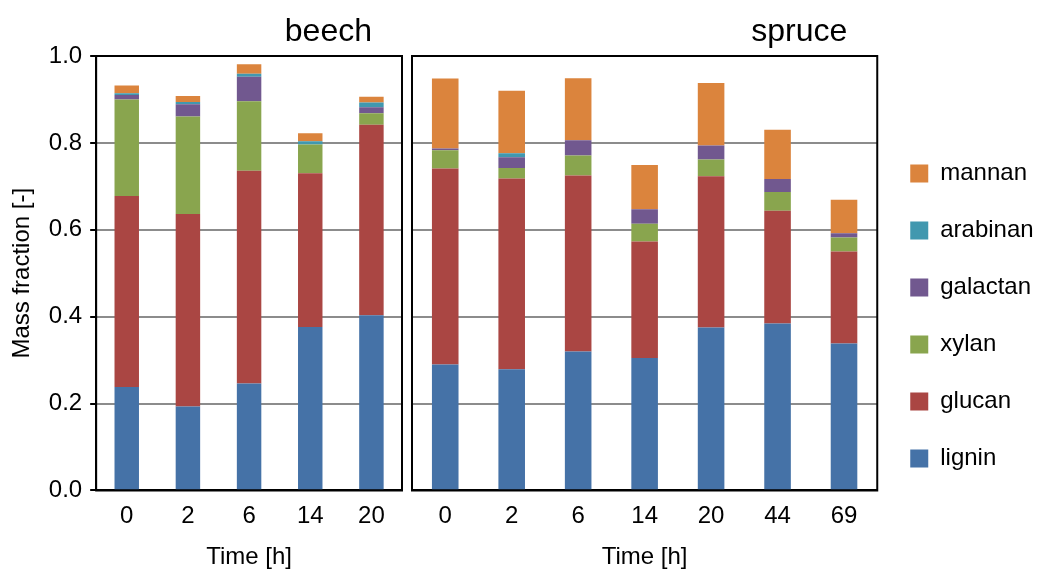  I want to click on y-tick-label: 0.6, so click(65, 228).